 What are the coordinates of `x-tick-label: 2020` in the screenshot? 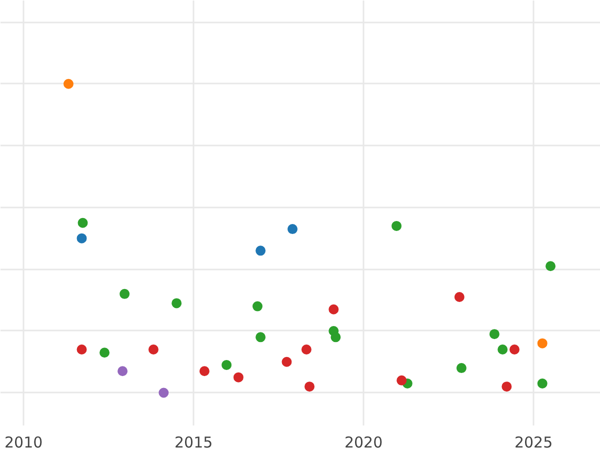 It's located at (363, 442).